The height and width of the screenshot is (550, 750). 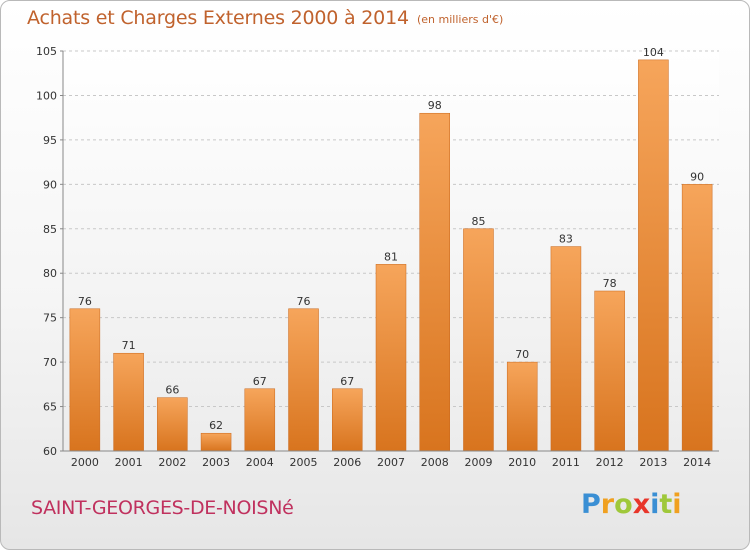 What do you see at coordinates (697, 176) in the screenshot?
I see `data-label: 90` at bounding box center [697, 176].